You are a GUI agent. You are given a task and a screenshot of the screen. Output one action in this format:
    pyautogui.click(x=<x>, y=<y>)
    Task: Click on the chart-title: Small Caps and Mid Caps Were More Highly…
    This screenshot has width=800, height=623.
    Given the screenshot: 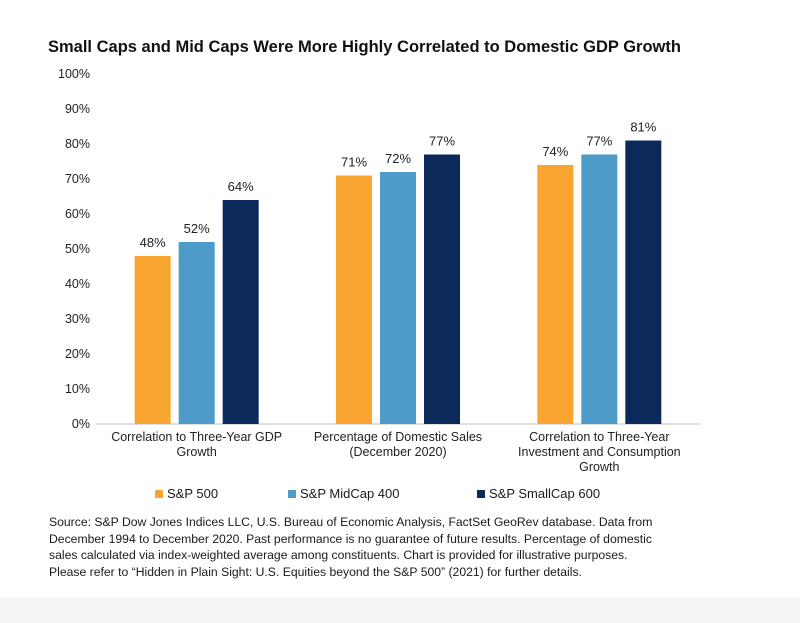 What is the action you would take?
    pyautogui.click(x=364, y=47)
    